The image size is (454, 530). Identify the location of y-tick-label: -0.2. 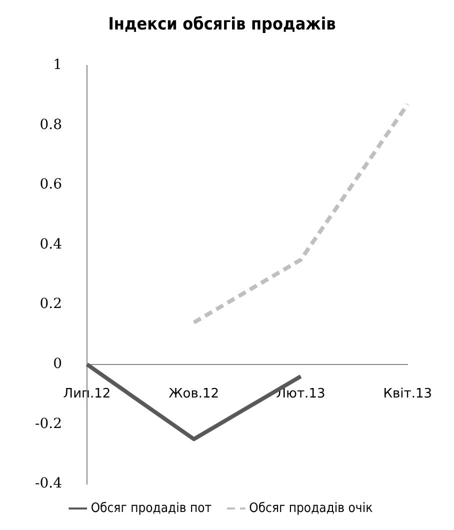
(48, 424).